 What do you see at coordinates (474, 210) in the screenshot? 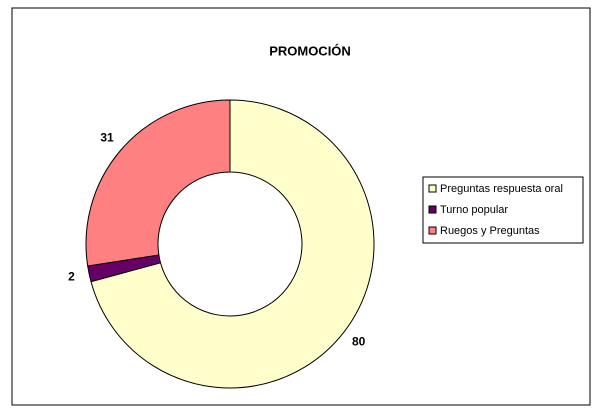
I see `legend-label: Turno popular` at bounding box center [474, 210].